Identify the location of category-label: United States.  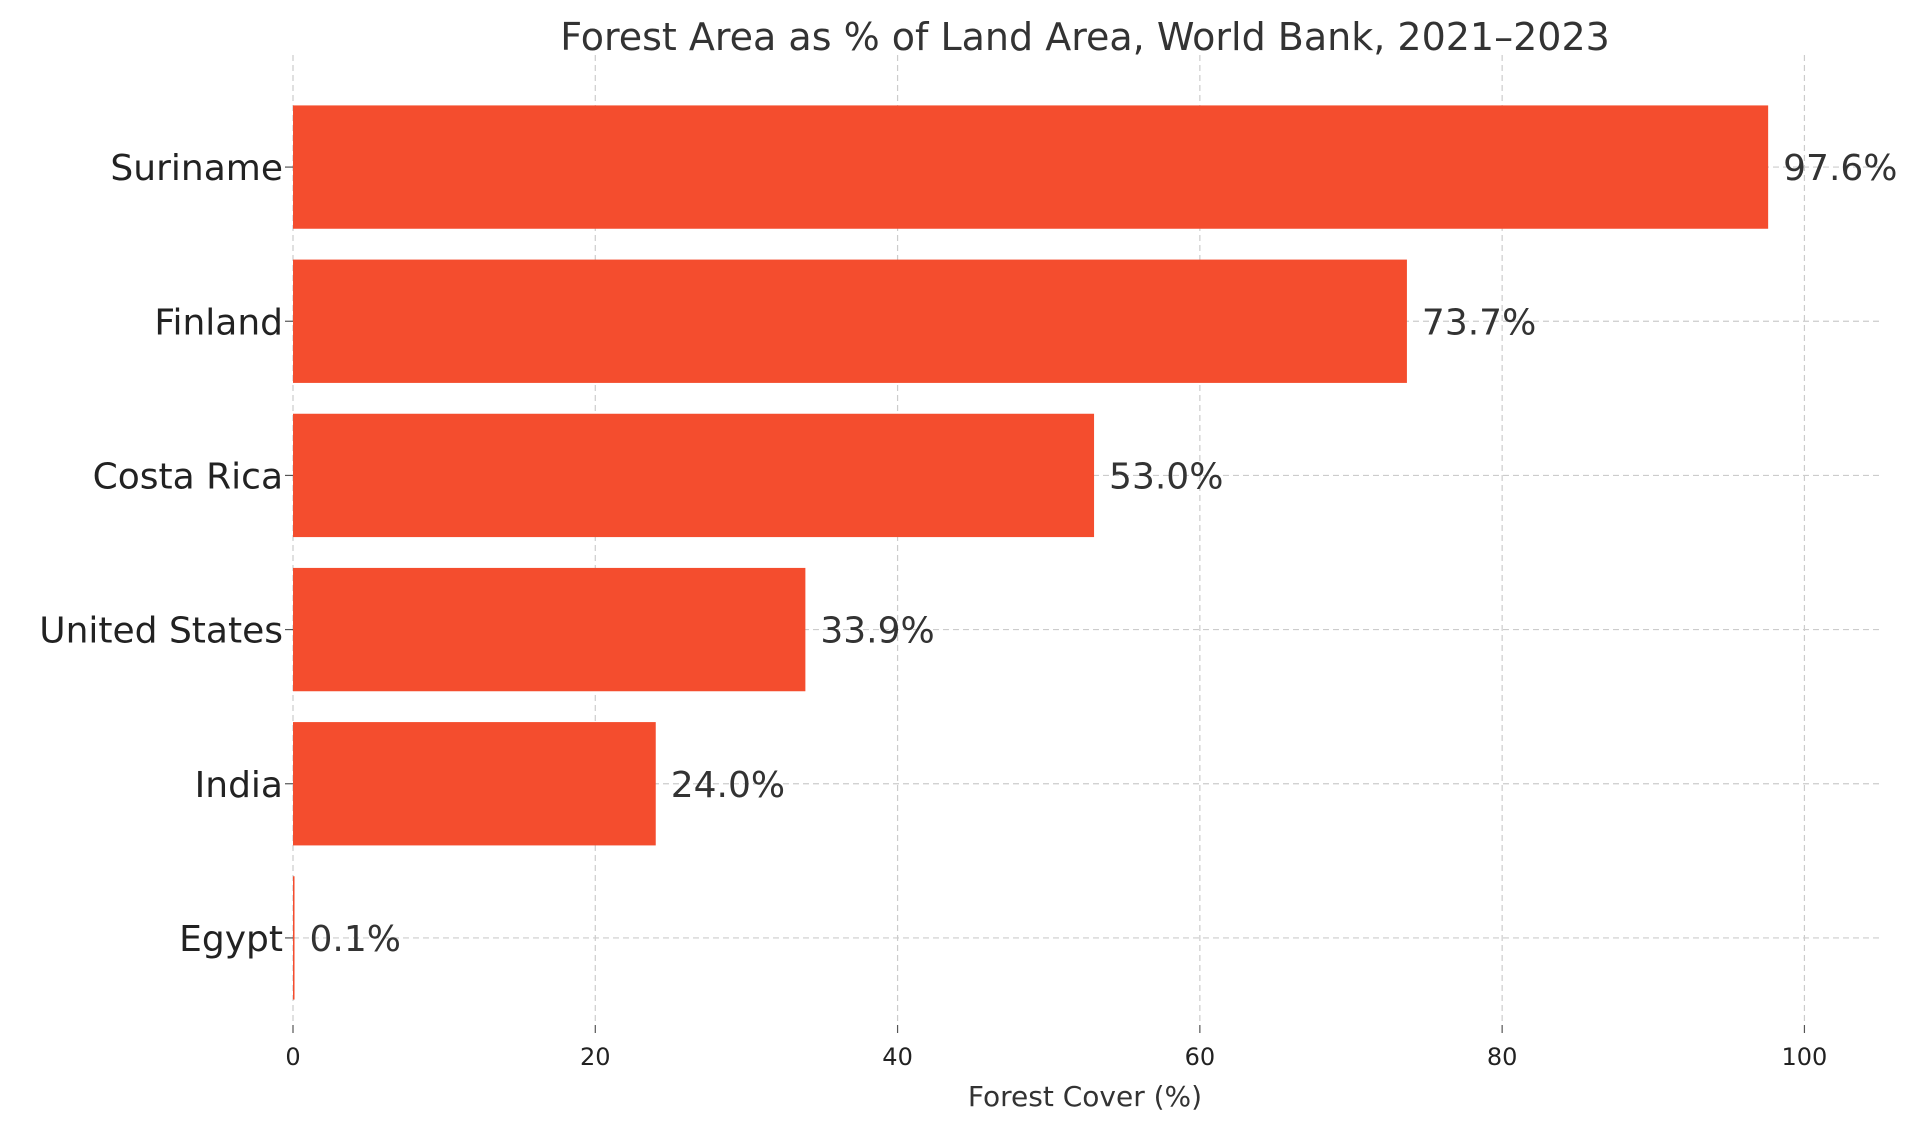
(161, 631).